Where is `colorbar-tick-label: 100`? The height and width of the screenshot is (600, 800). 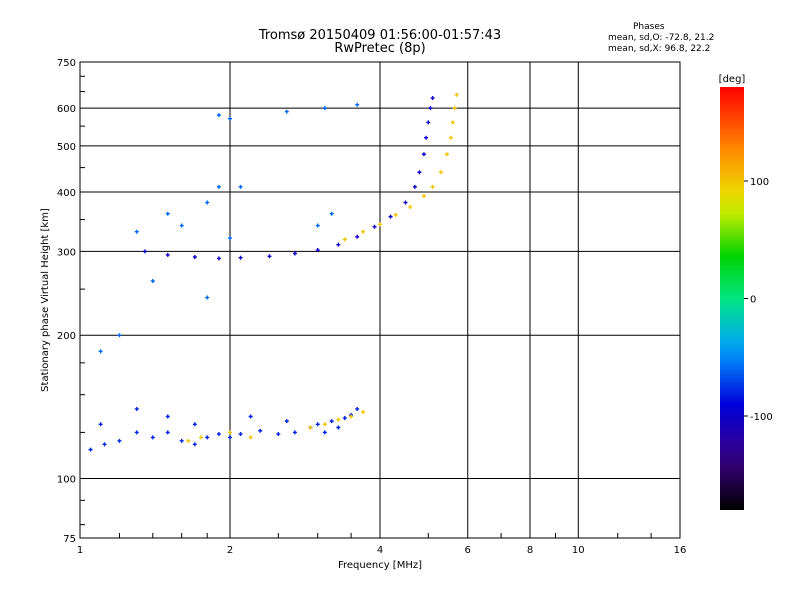 colorbar-tick-label: 100 is located at coordinates (759, 182).